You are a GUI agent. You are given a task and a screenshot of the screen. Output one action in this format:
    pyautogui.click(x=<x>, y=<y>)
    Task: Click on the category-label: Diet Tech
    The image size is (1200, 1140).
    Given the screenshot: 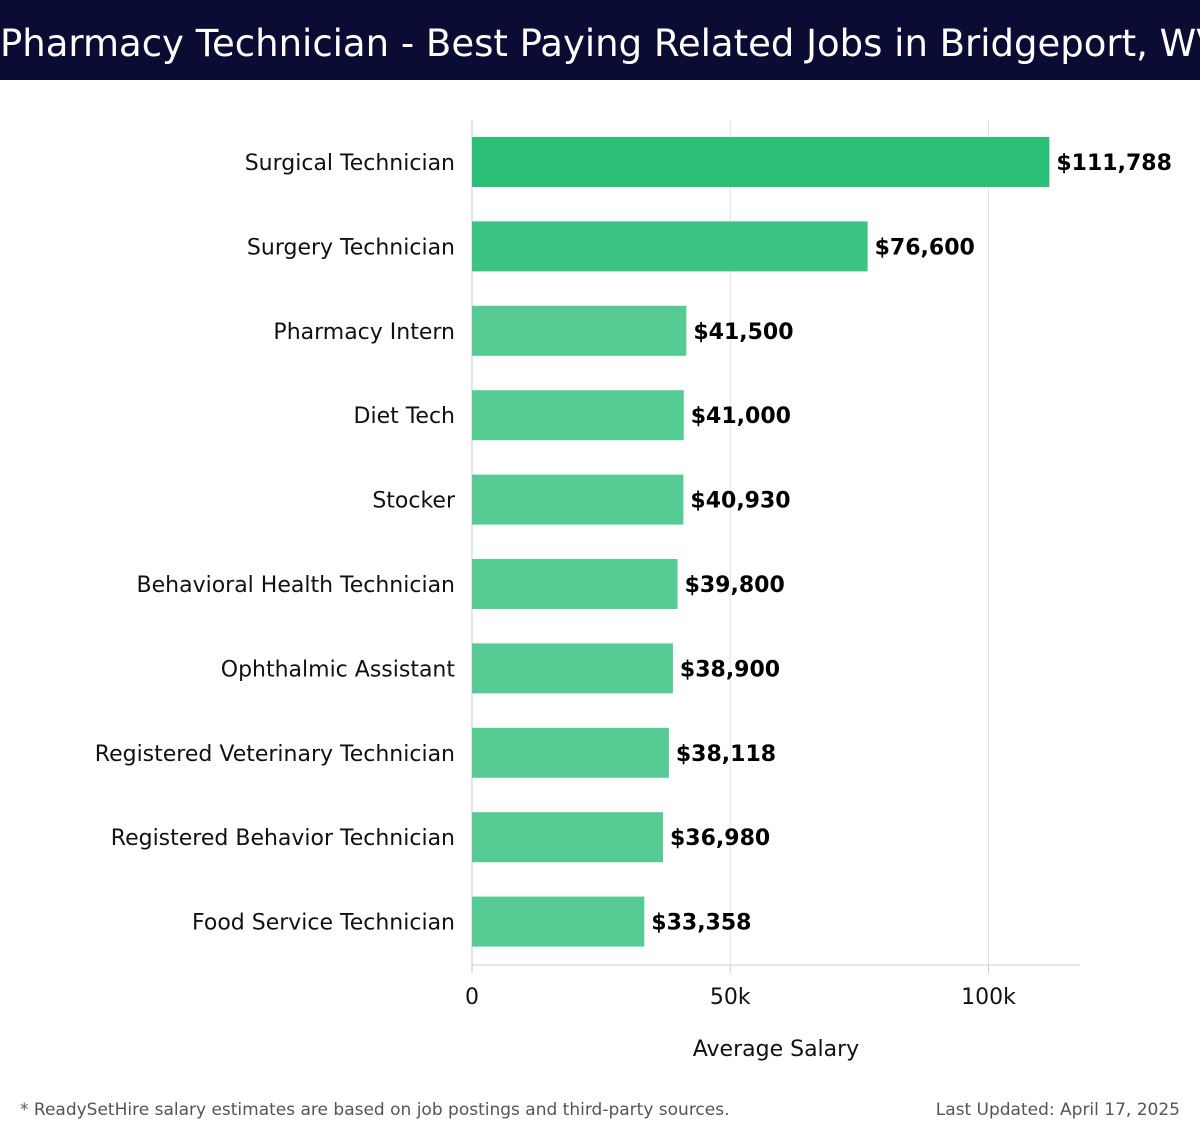 What is the action you would take?
    pyautogui.click(x=404, y=416)
    